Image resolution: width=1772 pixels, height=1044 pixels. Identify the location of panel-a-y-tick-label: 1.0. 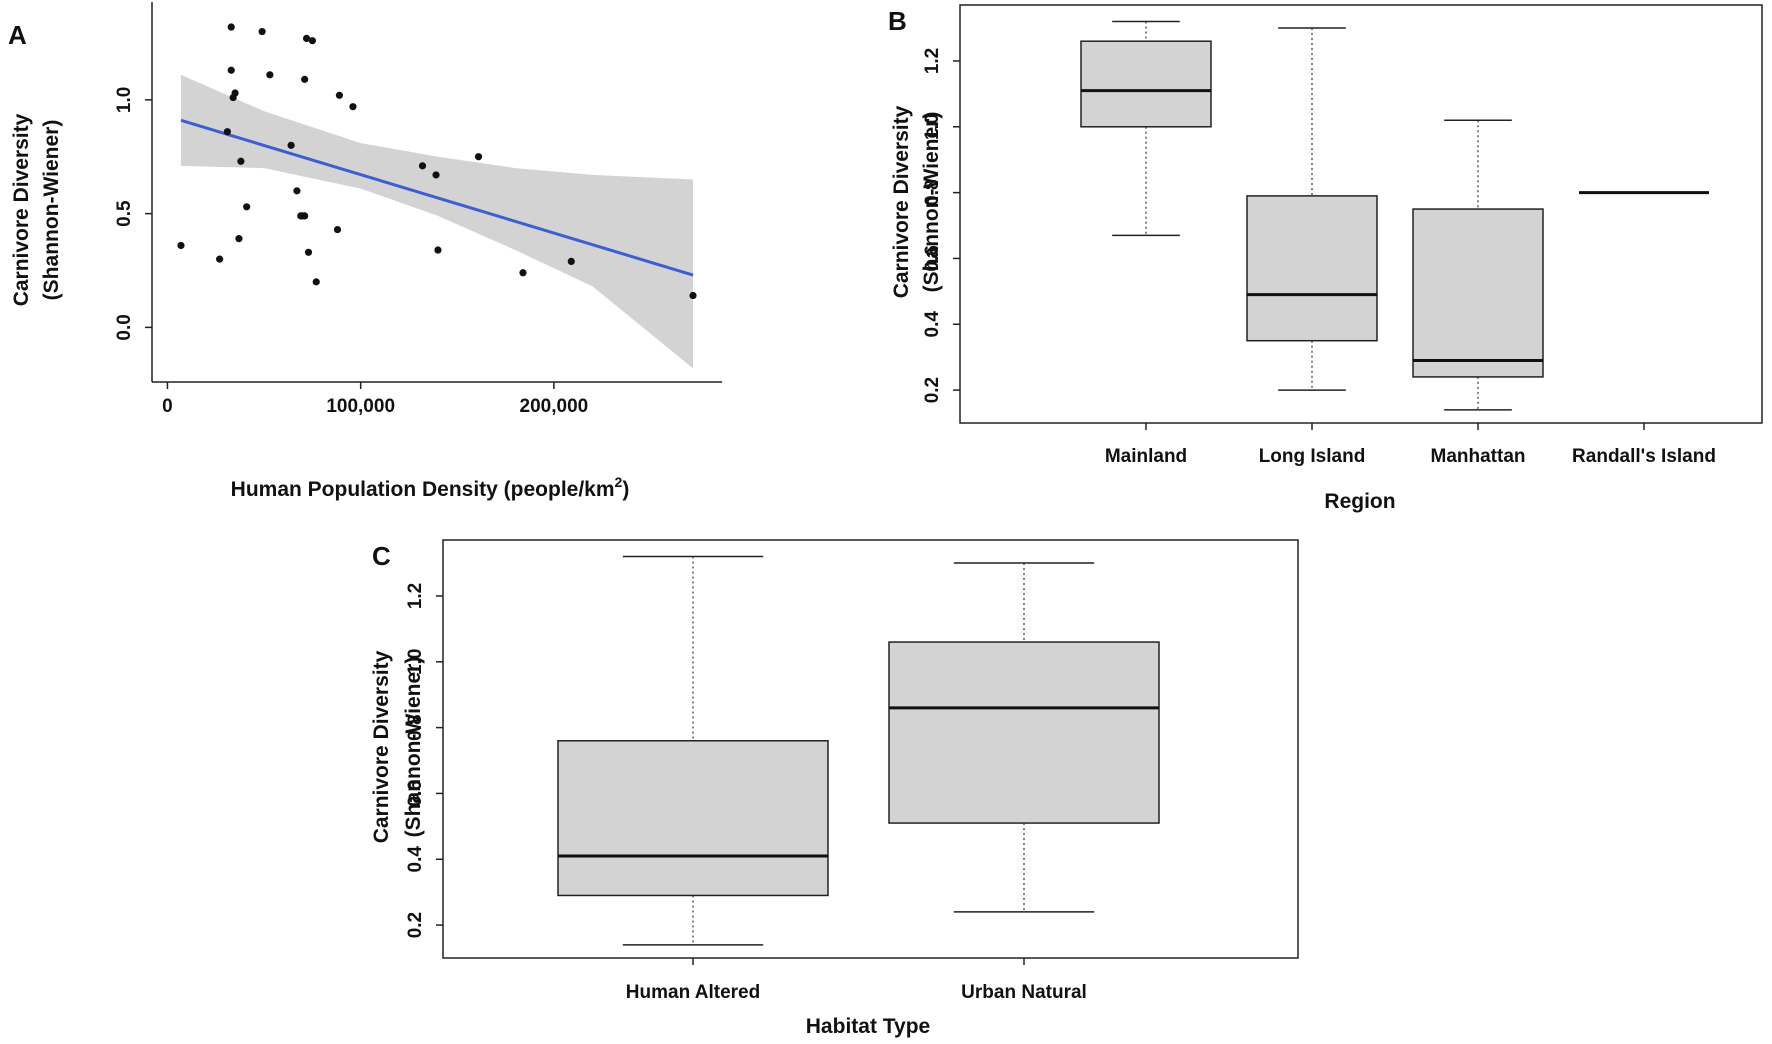
(124, 100).